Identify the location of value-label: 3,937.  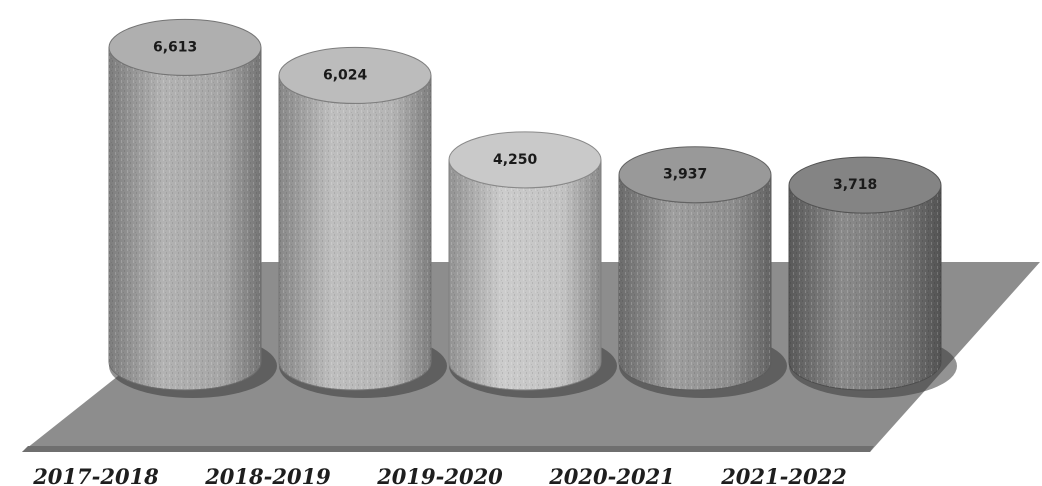
(685, 175).